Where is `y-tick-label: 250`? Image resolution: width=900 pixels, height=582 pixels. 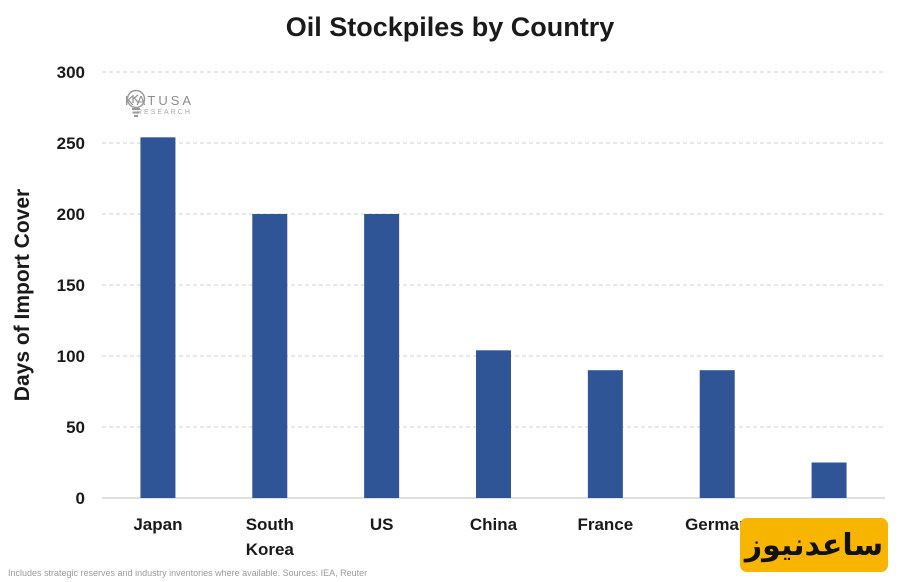
y-tick-label: 250 is located at coordinates (71, 143).